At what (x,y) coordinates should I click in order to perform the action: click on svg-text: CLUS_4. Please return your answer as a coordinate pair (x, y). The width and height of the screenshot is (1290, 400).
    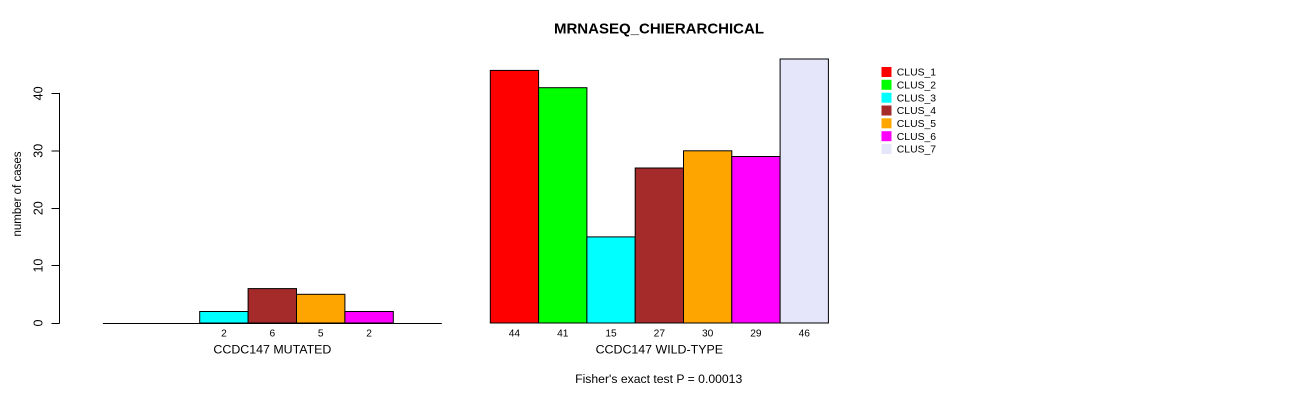
    Looking at the image, I should click on (916, 111).